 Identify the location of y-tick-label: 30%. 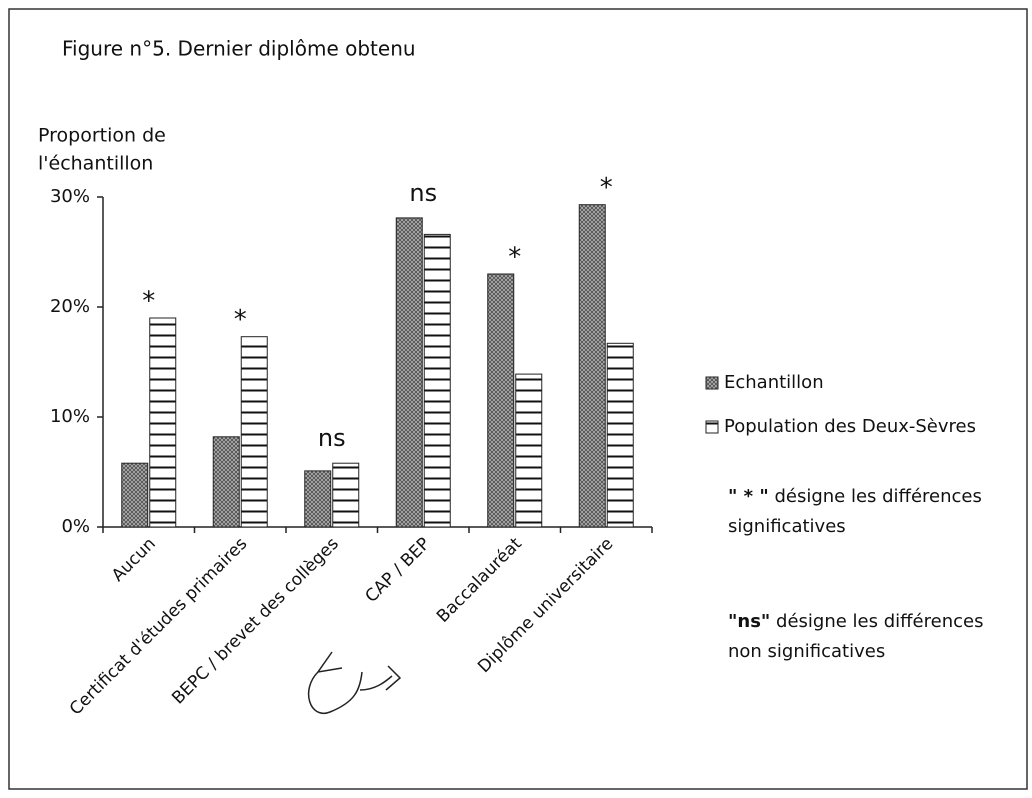
(70, 196).